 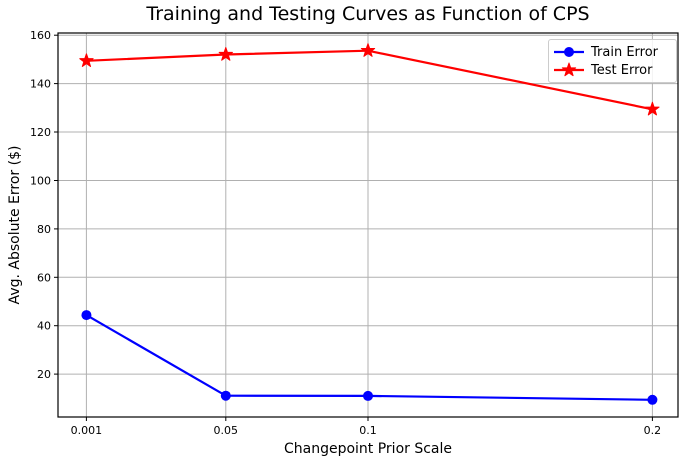 What do you see at coordinates (44, 229) in the screenshot?
I see `y-tick-label: 80` at bounding box center [44, 229].